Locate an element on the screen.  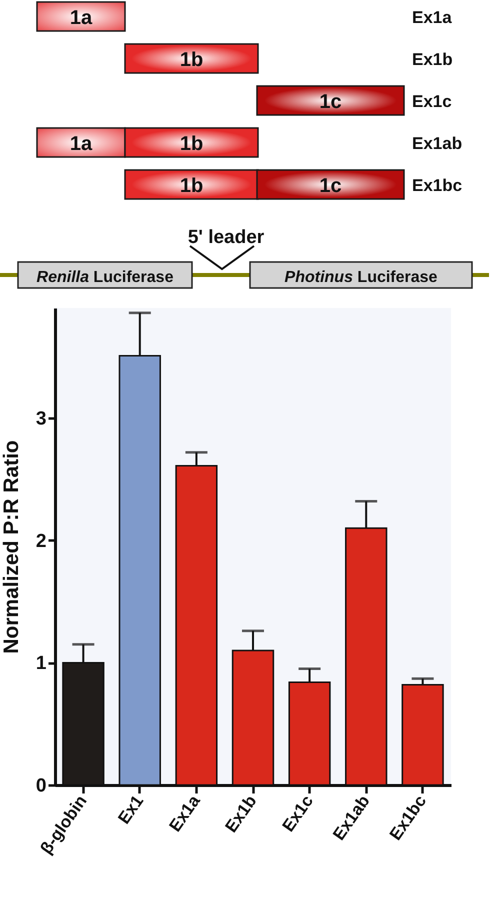
y-tick-label: 1 is located at coordinates (41, 663).